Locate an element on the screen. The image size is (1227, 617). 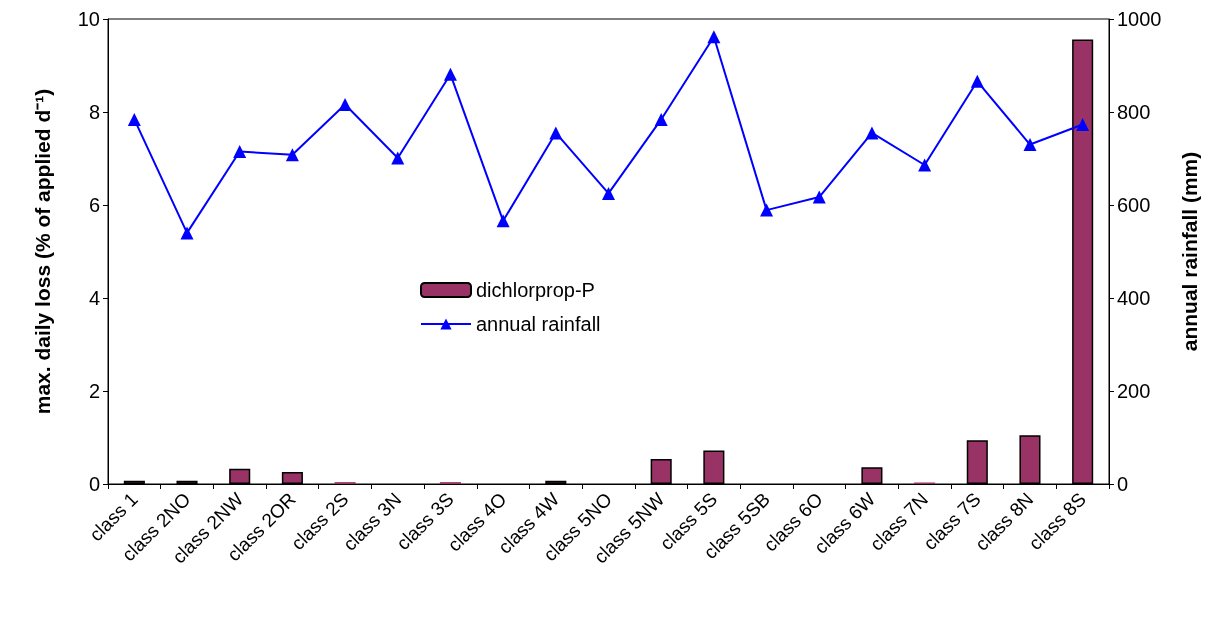
y2-axis-title: annual rainfall (mm) is located at coordinates (1189, 251).